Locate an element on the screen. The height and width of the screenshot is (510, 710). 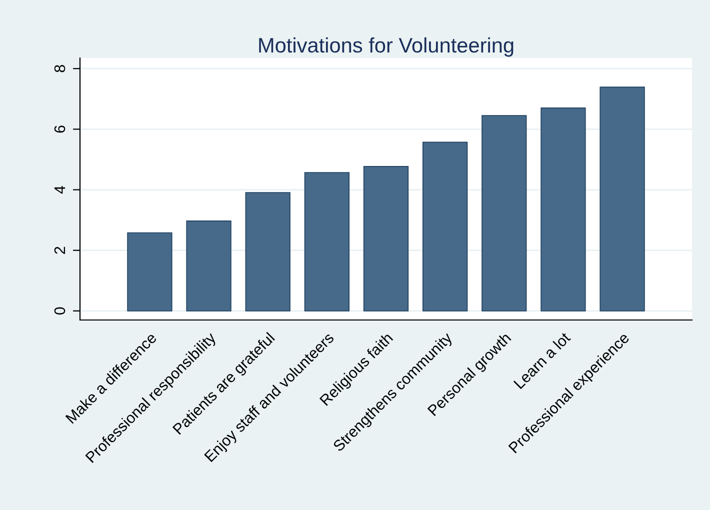
chart-title: Motivations for Volunteering is located at coordinates (386, 47).